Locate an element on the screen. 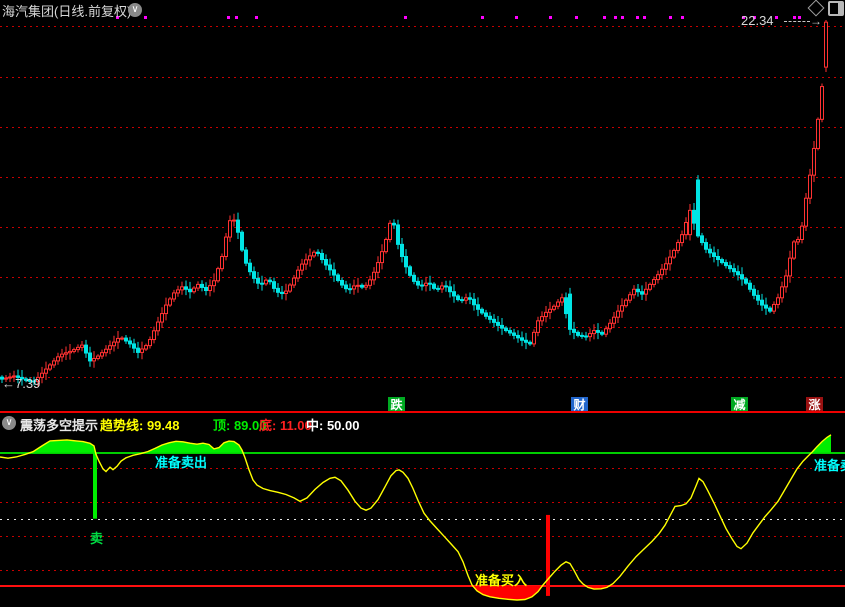 The height and width of the screenshot is (607, 845). bottom-value: 底: 11.00 is located at coordinates (285, 425).